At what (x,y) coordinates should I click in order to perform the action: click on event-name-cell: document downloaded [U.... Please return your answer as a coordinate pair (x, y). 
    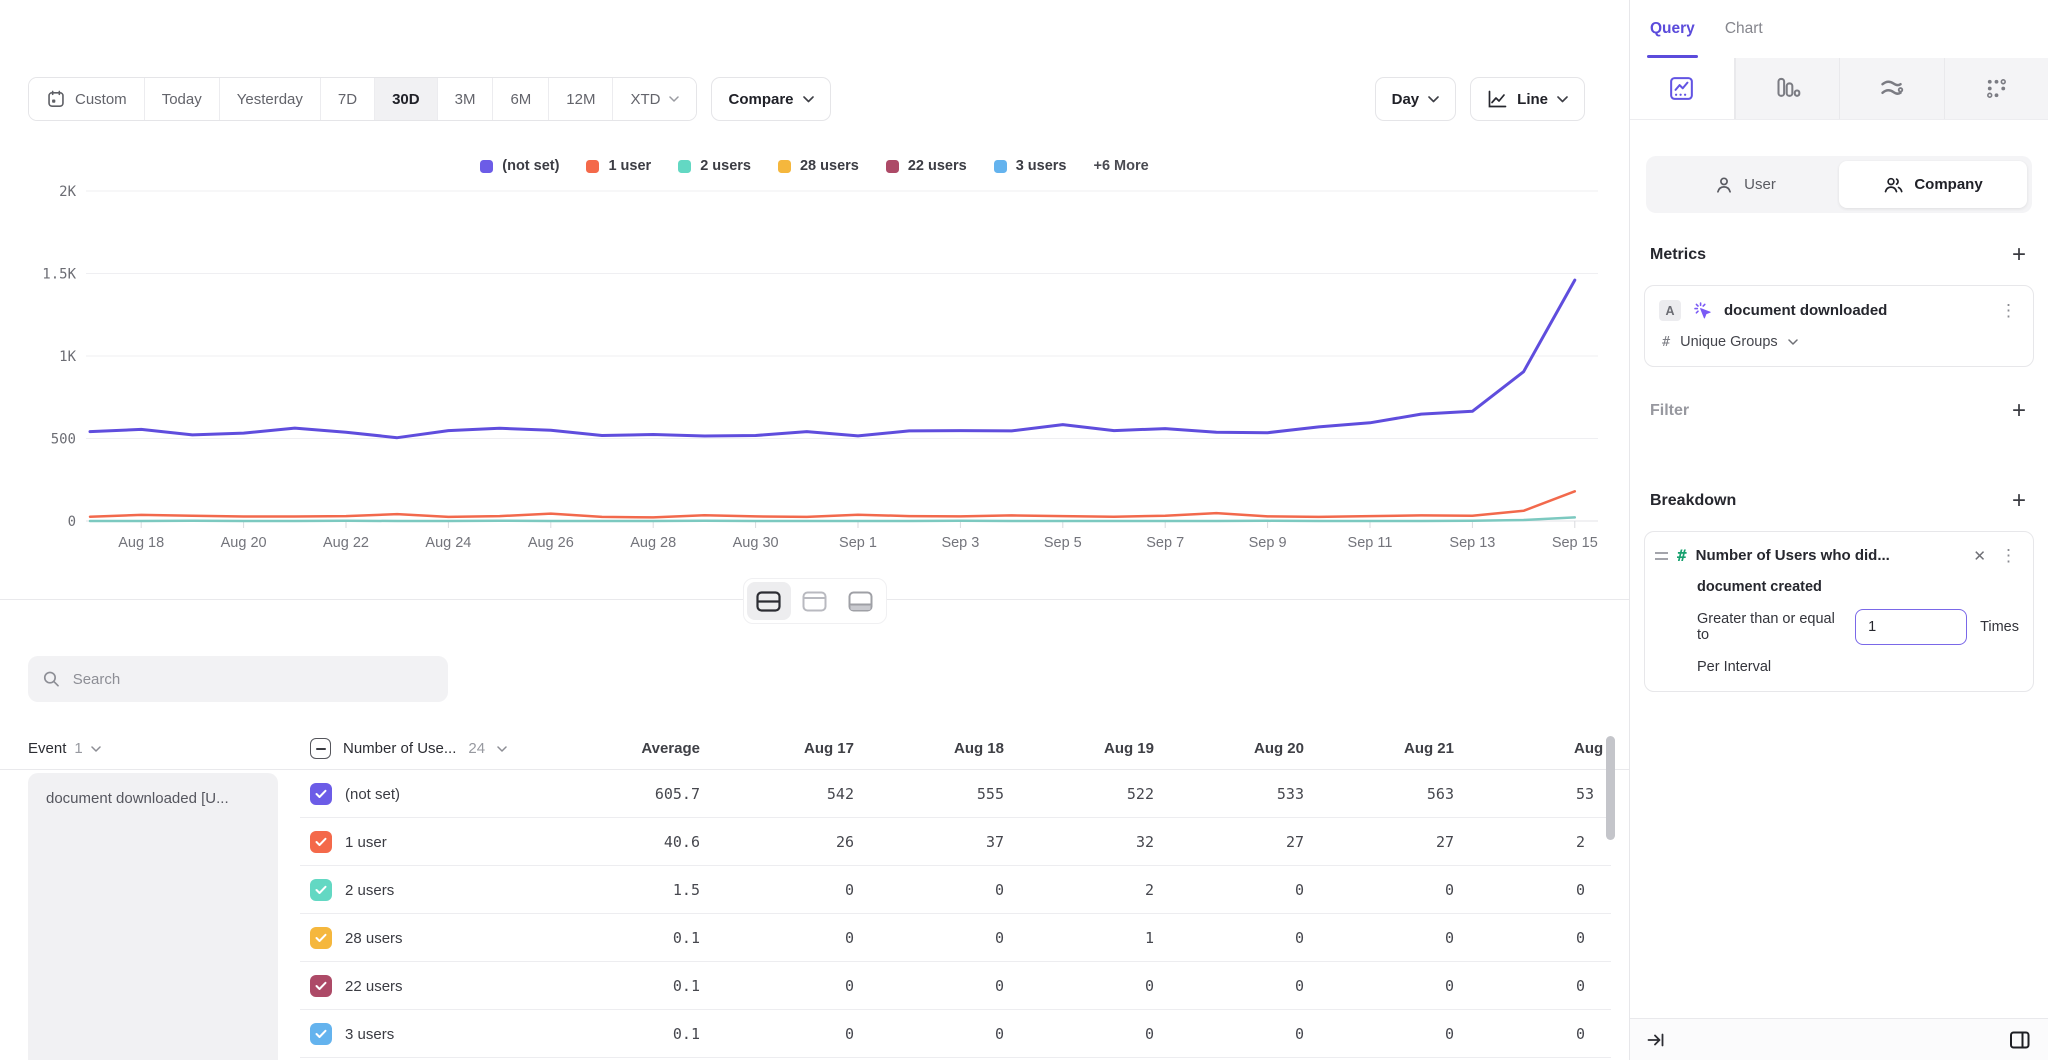
    Looking at the image, I should click on (153, 916).